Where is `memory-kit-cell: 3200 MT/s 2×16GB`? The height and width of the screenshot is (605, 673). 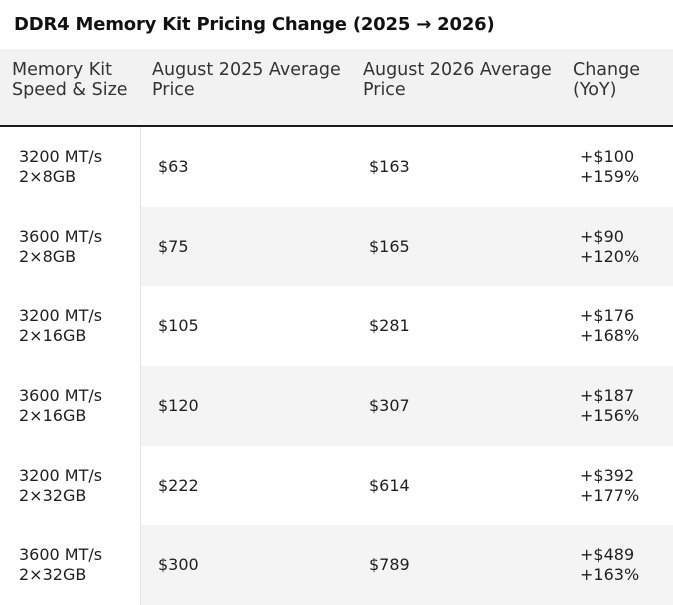
memory-kit-cell: 3200 MT/s 2×16GB is located at coordinates (70, 326).